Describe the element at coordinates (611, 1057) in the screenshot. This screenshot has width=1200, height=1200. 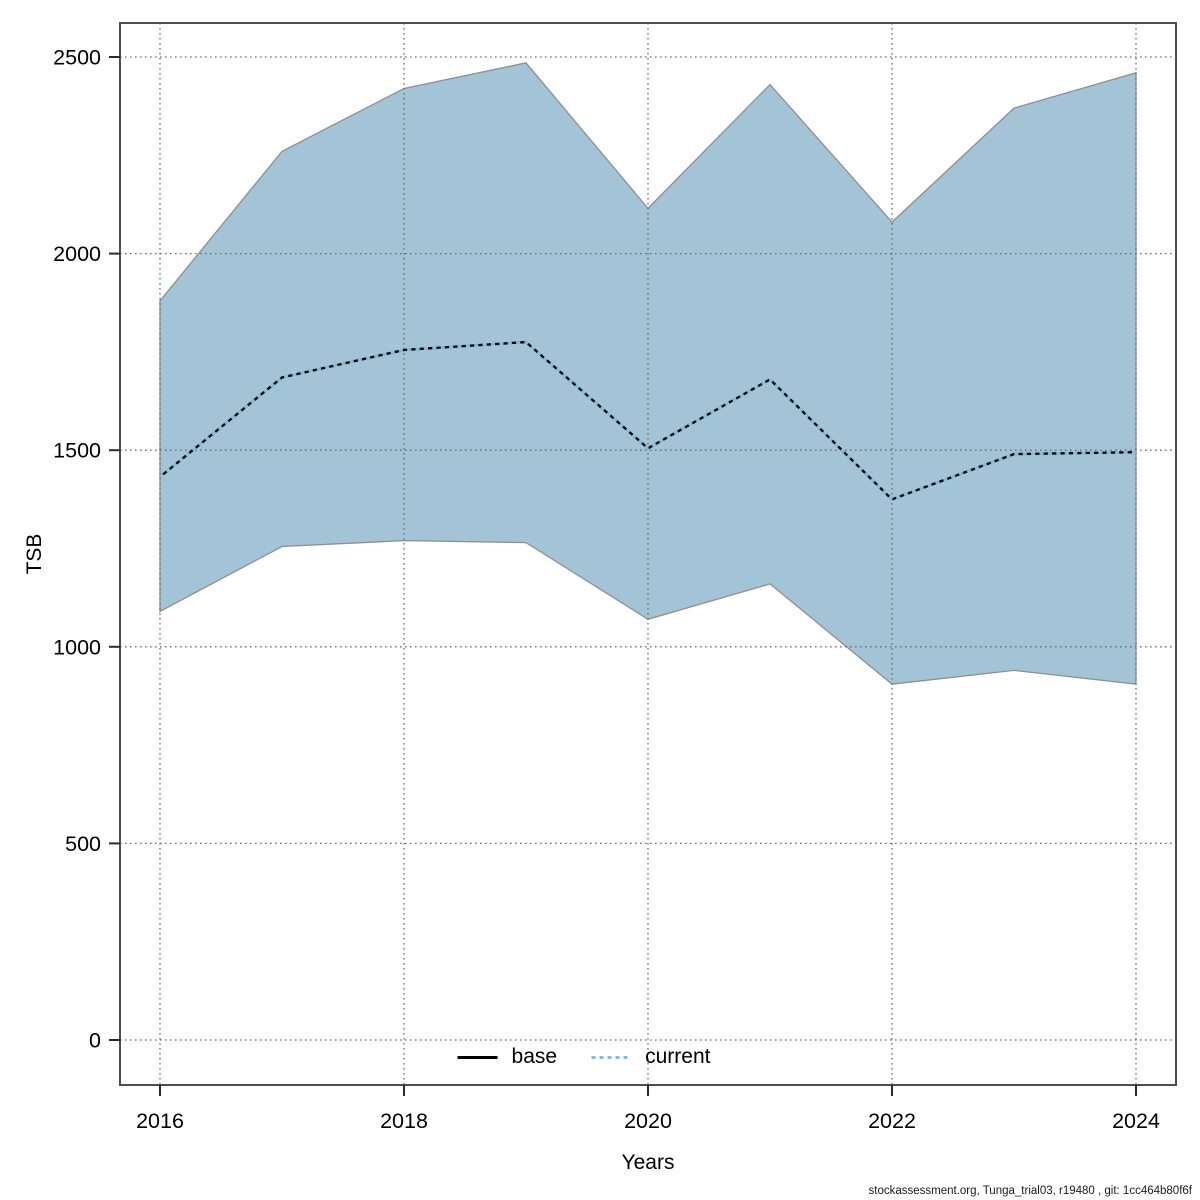
I see `legend-current-line-swatch` at that location.